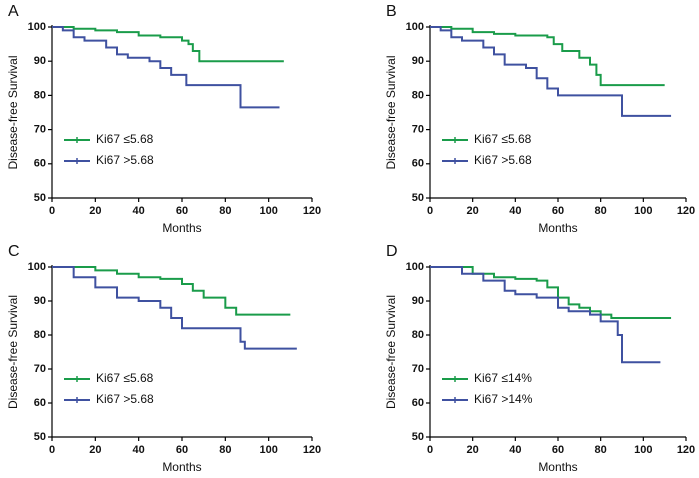  What do you see at coordinates (391, 11) in the screenshot?
I see `panel-label: B` at bounding box center [391, 11].